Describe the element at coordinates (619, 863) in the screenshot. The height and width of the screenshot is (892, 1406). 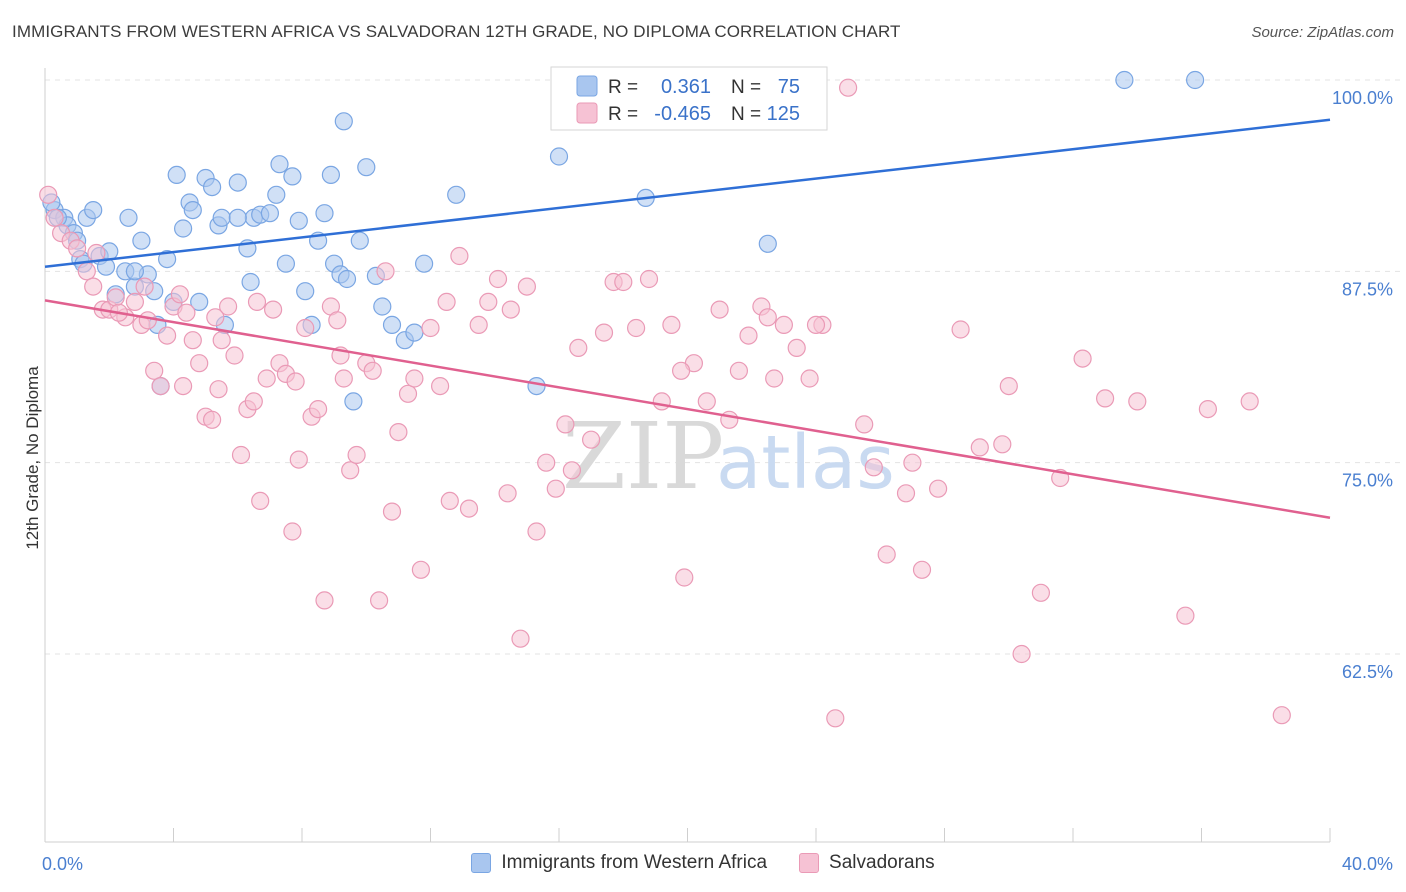
I see `legend-item-western-africa: Immigrants from Western Africa` at that location.